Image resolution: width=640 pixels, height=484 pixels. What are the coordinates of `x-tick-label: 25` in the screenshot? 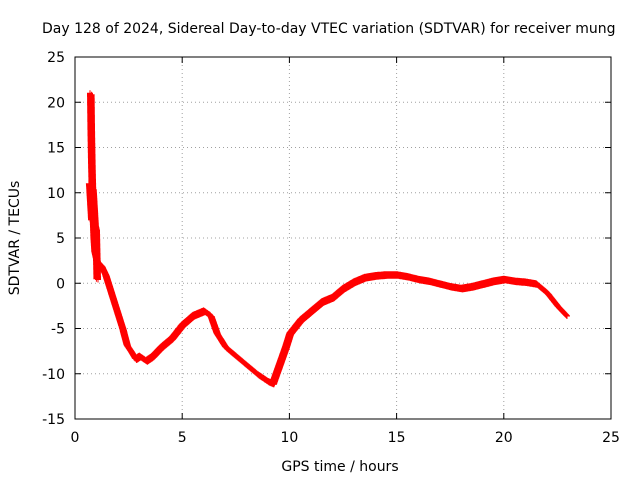 It's located at (611, 438).